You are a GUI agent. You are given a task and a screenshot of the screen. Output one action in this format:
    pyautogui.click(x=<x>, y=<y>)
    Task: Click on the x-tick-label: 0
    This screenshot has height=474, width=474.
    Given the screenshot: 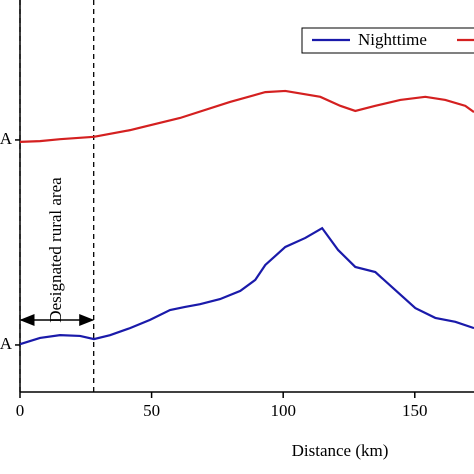 What is the action you would take?
    pyautogui.click(x=20, y=410)
    